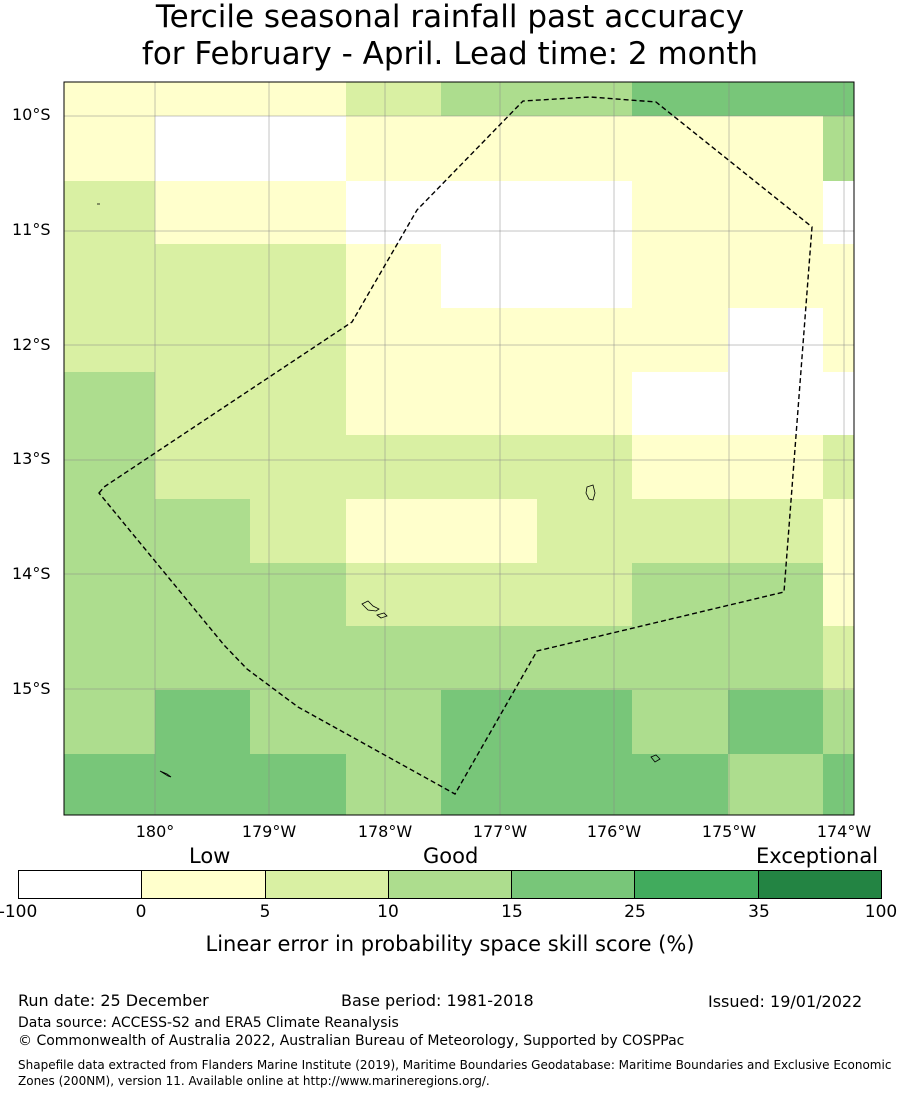  Describe the element at coordinates (19, 912) in the screenshot. I see `colorbar-tick: -100` at that location.